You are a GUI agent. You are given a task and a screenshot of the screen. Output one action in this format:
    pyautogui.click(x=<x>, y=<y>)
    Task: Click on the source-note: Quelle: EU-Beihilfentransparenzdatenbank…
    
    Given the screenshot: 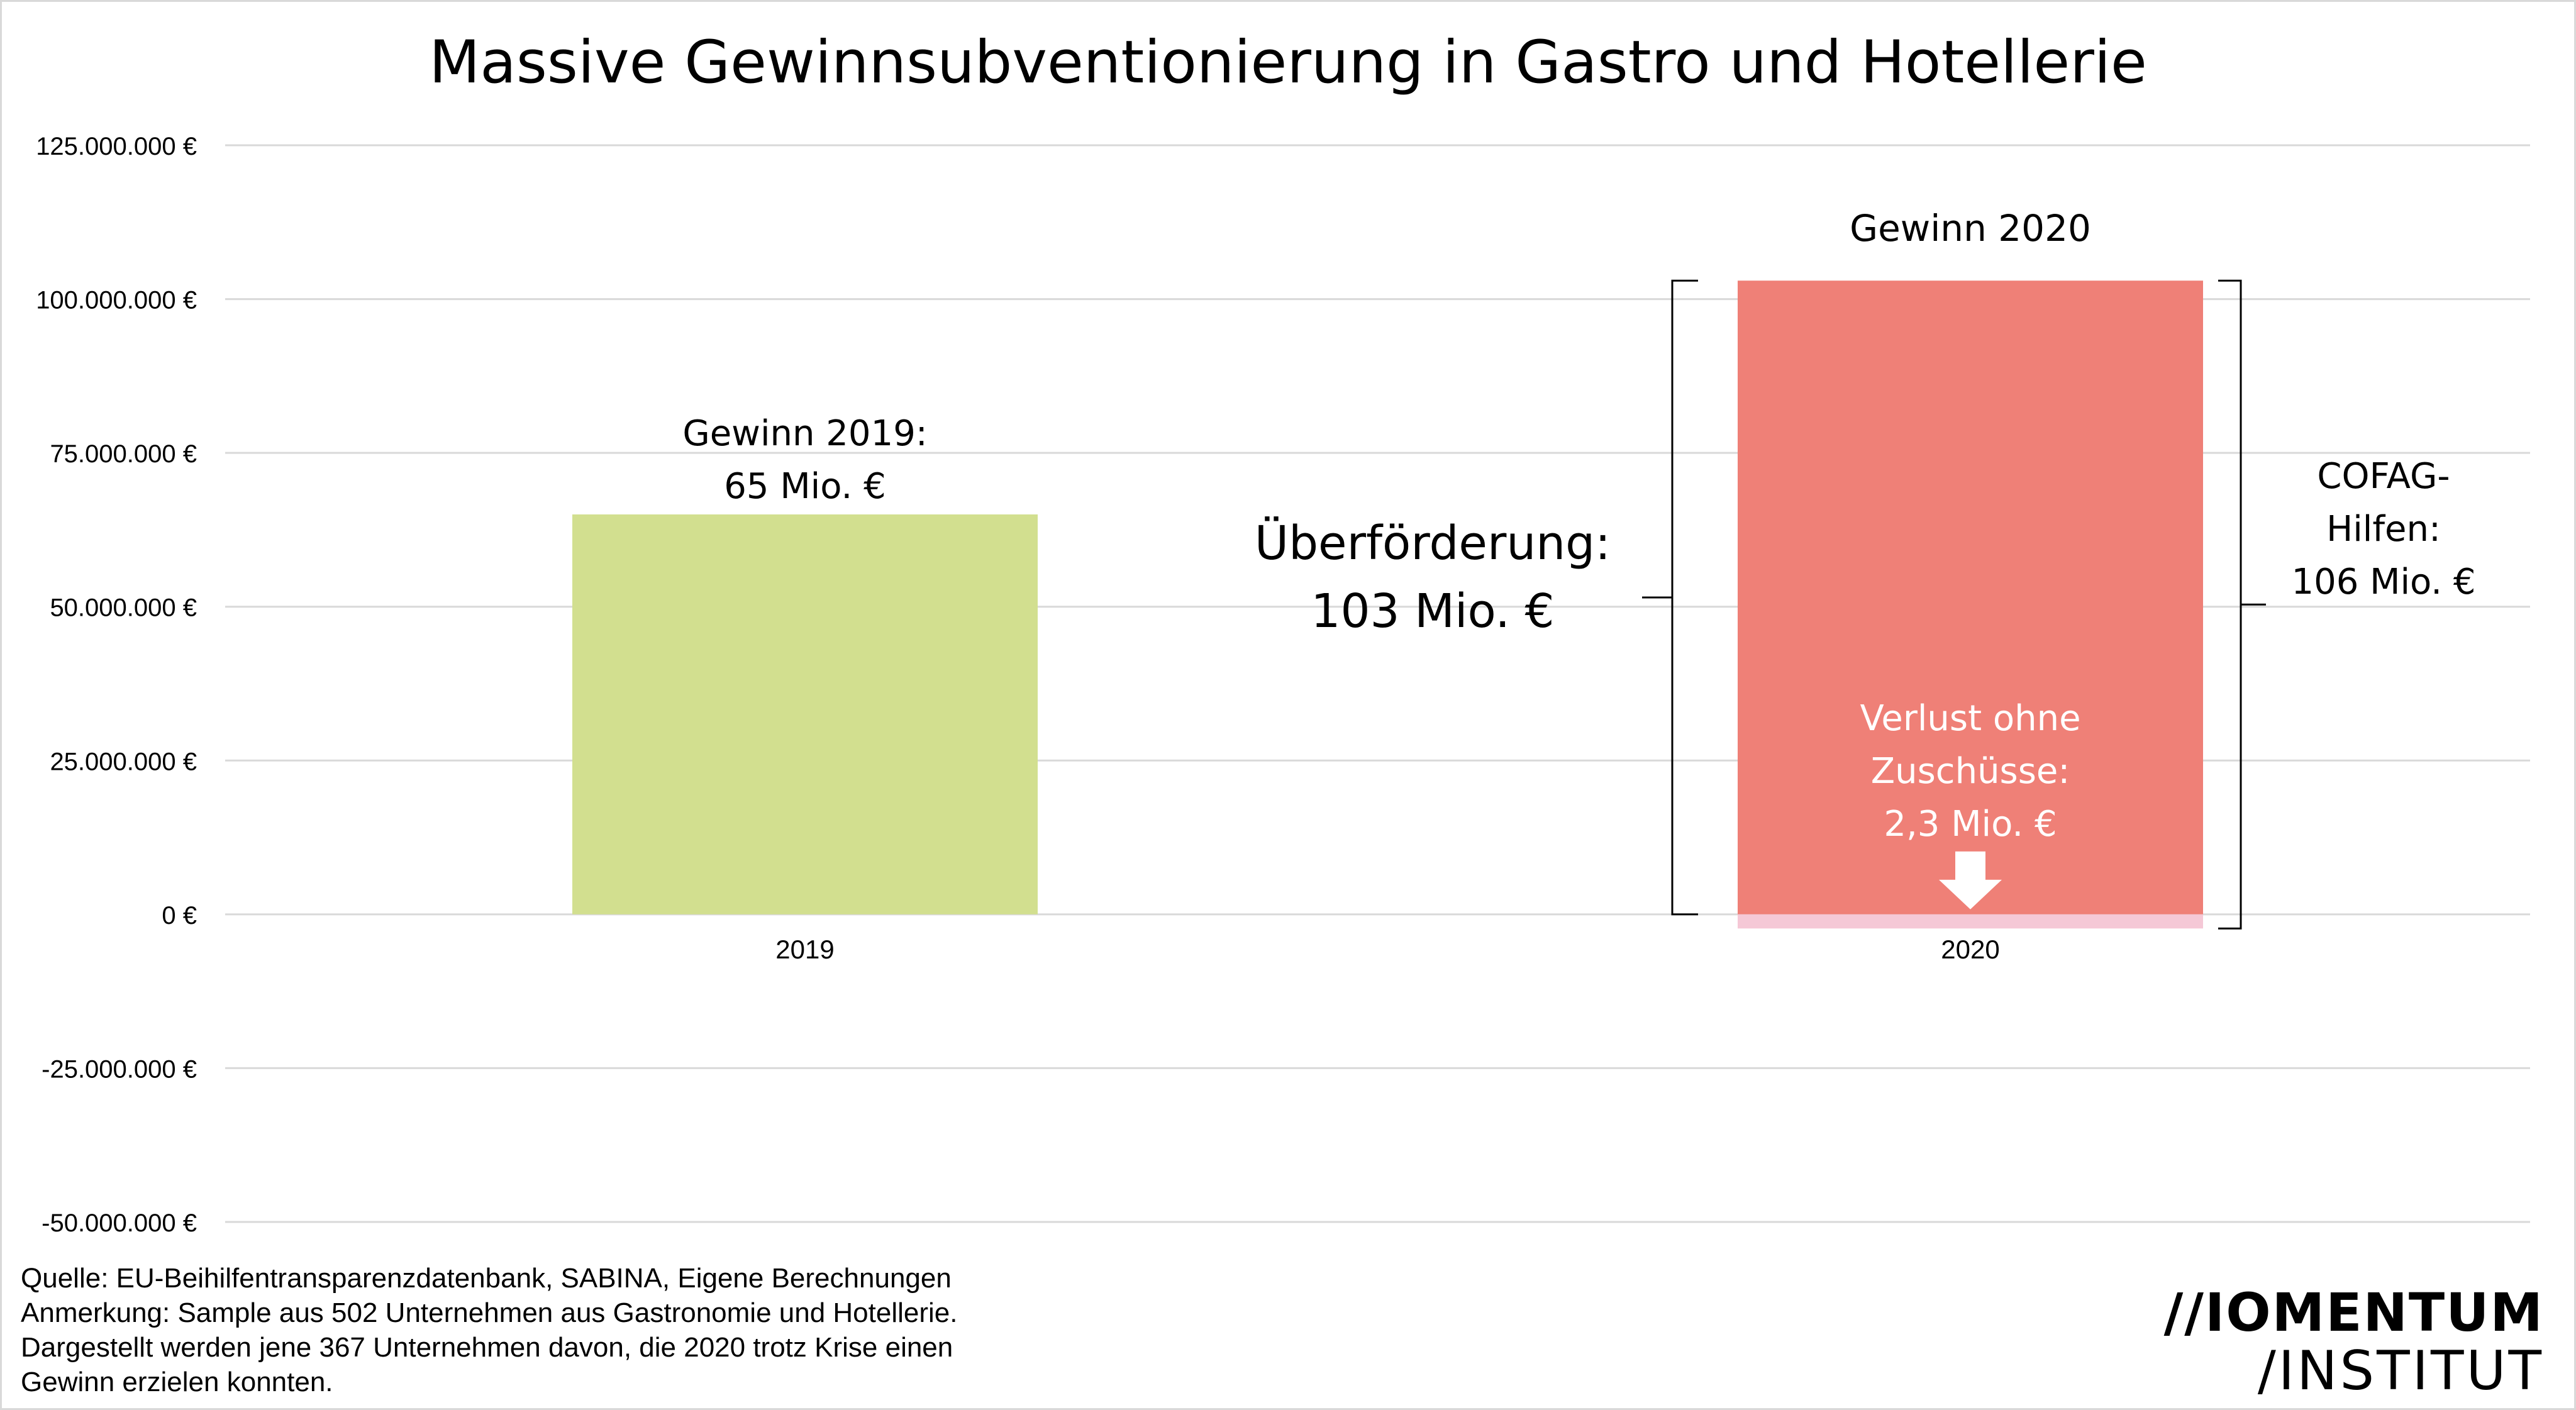 What is the action you would take?
    pyautogui.click(x=486, y=1278)
    